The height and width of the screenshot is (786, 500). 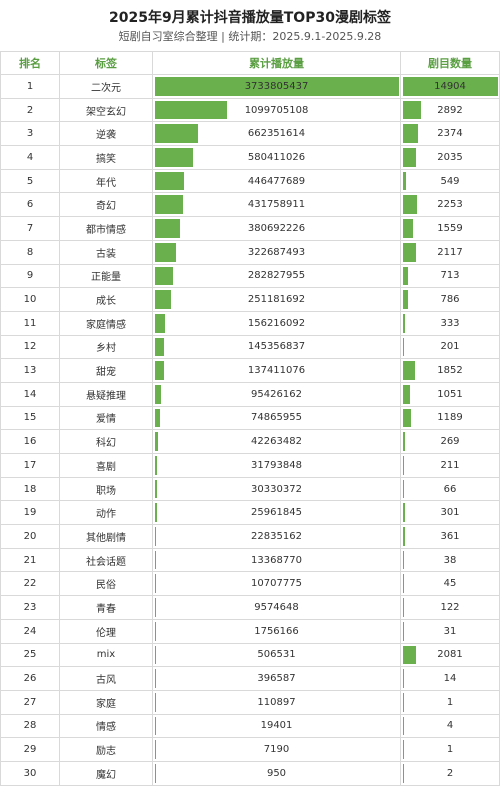 What do you see at coordinates (450, 513) in the screenshot?
I see `count-value: 301` at bounding box center [450, 513].